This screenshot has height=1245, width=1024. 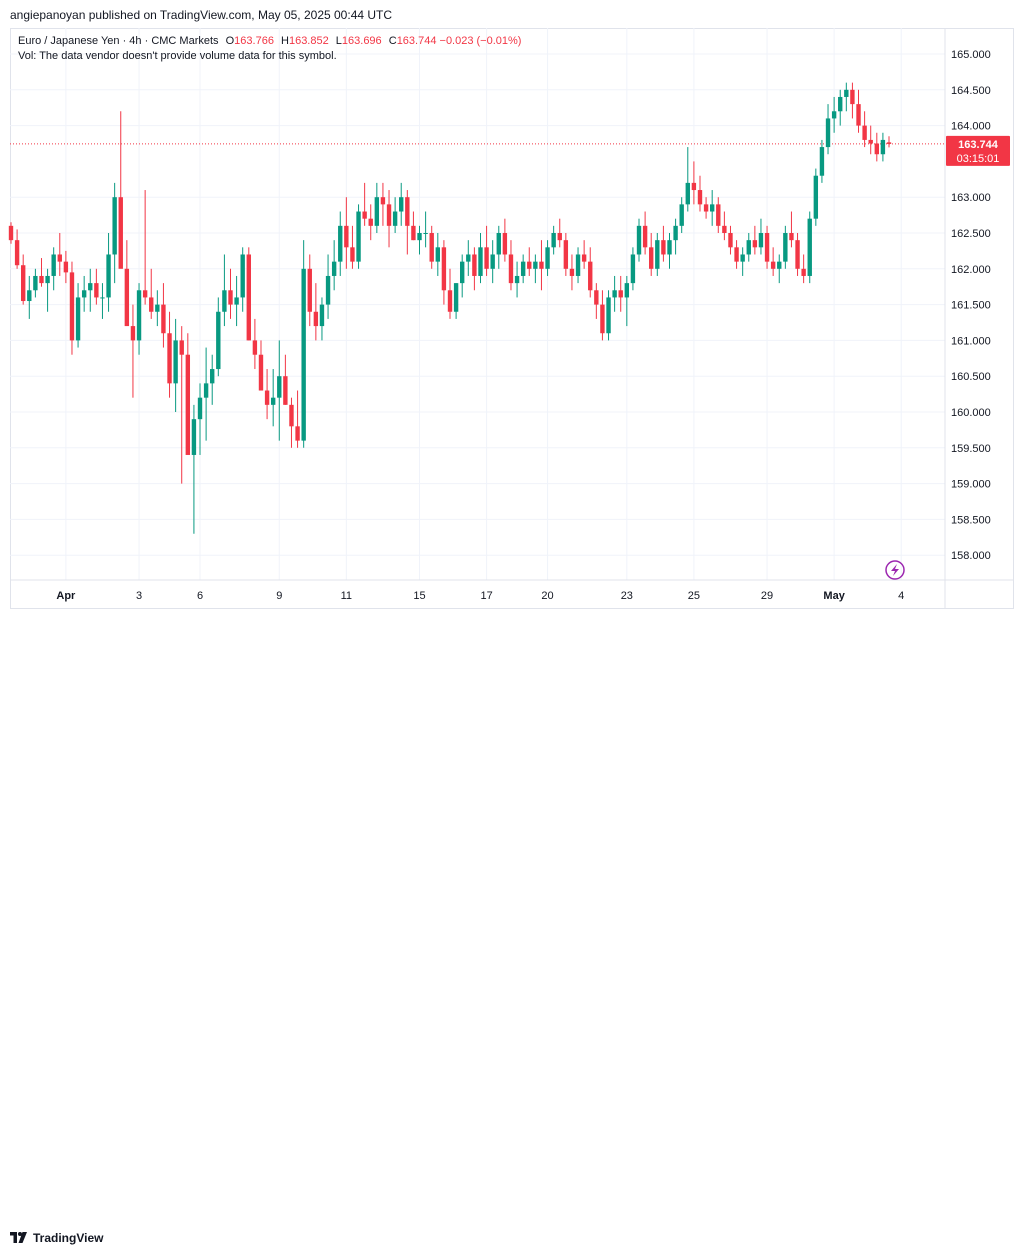 I want to click on change-value: −0.023 (−0.01%), so click(x=480, y=41).